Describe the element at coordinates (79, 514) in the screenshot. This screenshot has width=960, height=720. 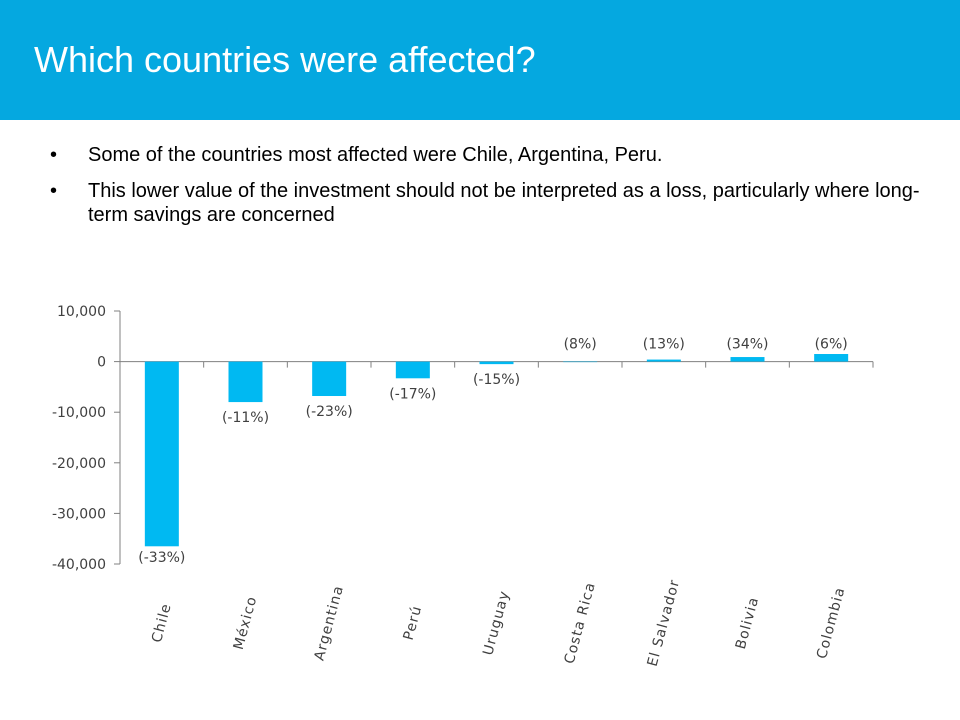
I see `y-tick-label: -30,000` at that location.